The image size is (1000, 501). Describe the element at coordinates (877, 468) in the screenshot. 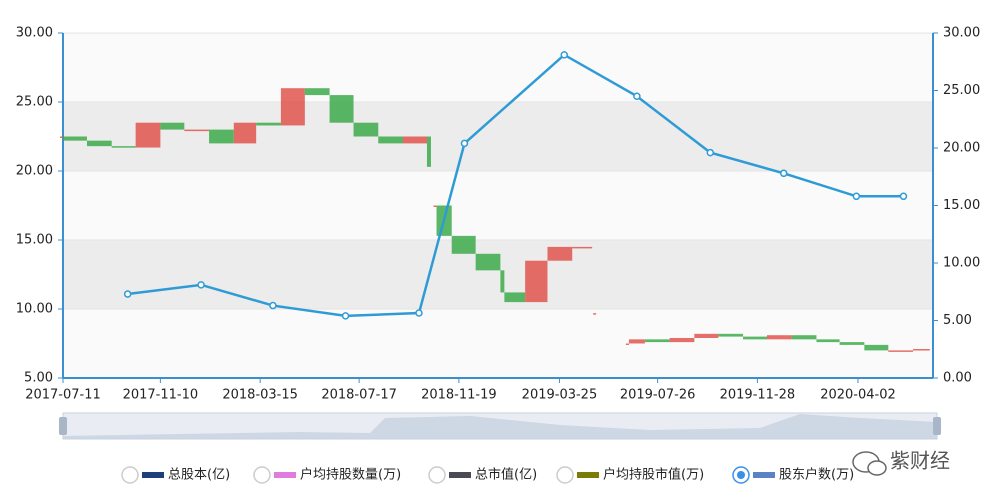

I see `wechat-icon` at that location.